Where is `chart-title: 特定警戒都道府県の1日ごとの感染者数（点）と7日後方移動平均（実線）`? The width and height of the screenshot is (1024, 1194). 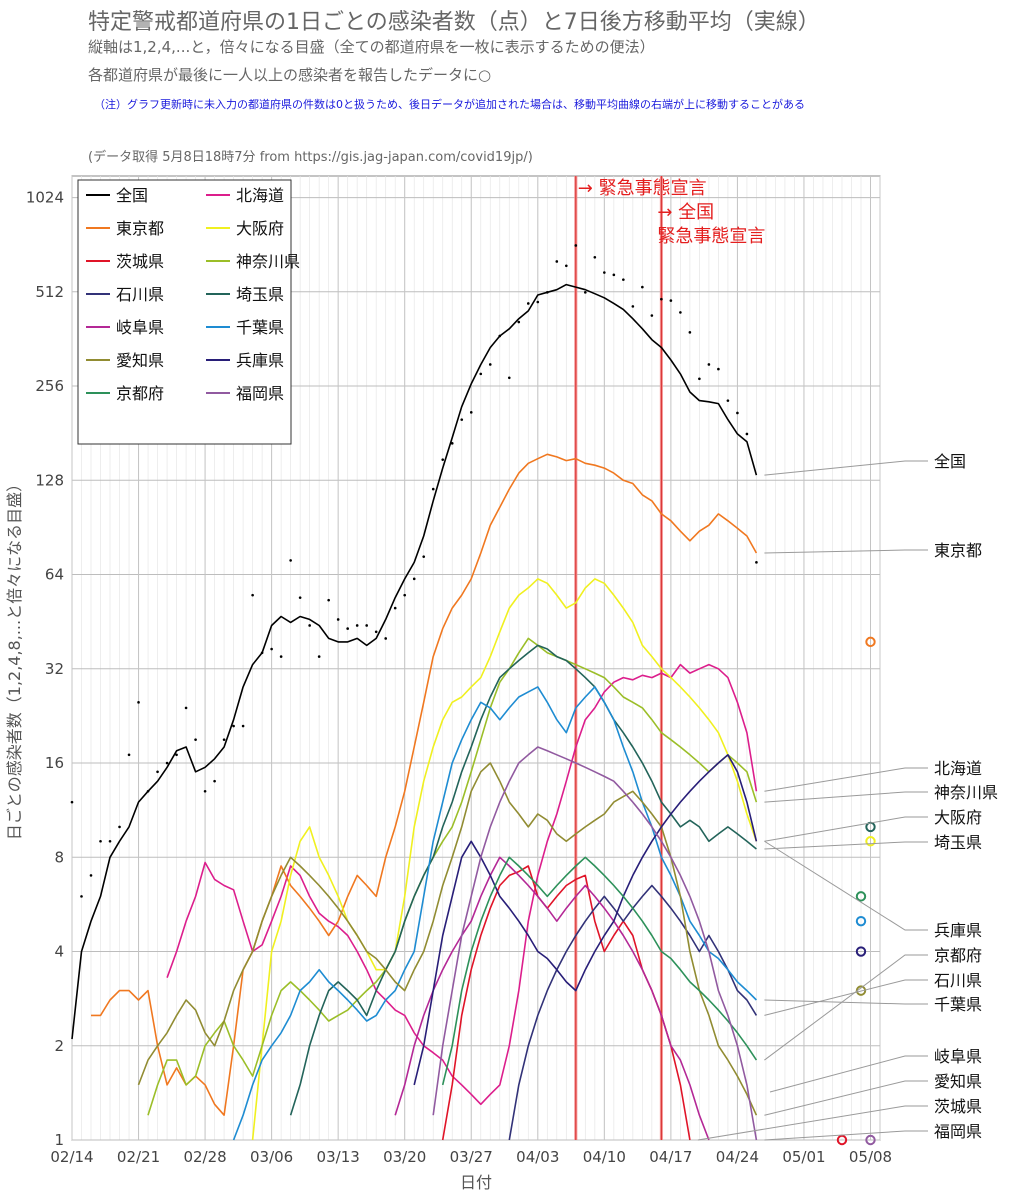 chart-title: 特定警戒都道府県の1日ごとの感染者数（点）と7日後方移動平均（実線） is located at coordinates (454, 22).